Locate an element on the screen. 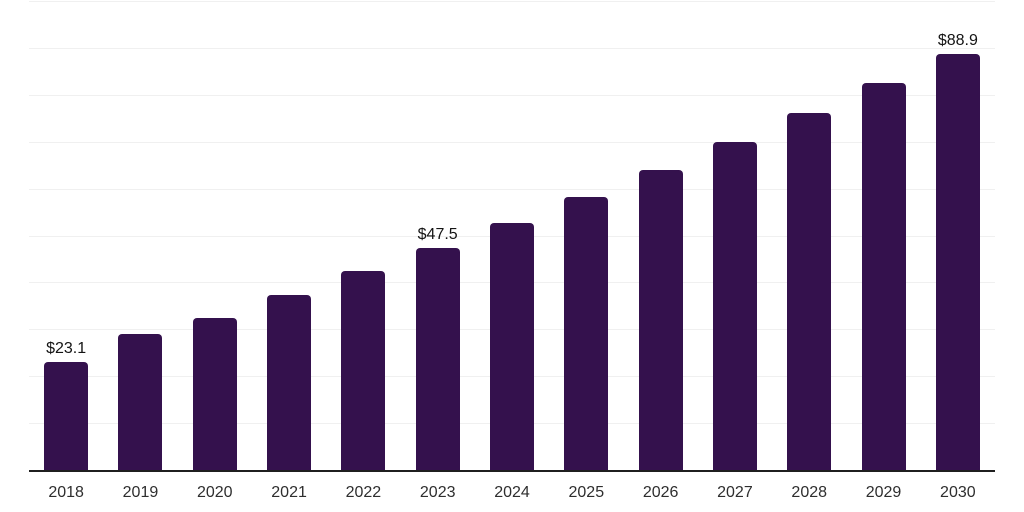  bar-2023 is located at coordinates (437, 359).